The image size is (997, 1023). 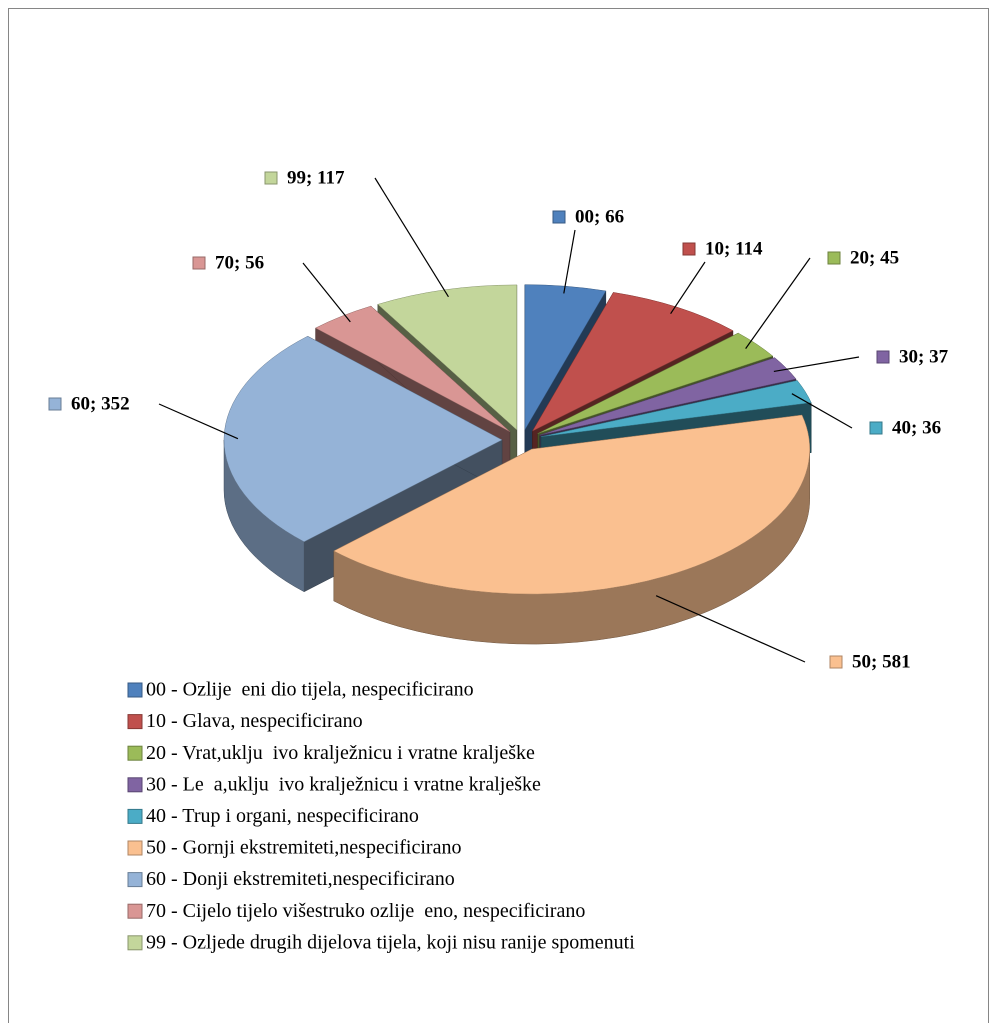 I want to click on data-label: 60; 352, so click(x=100, y=403).